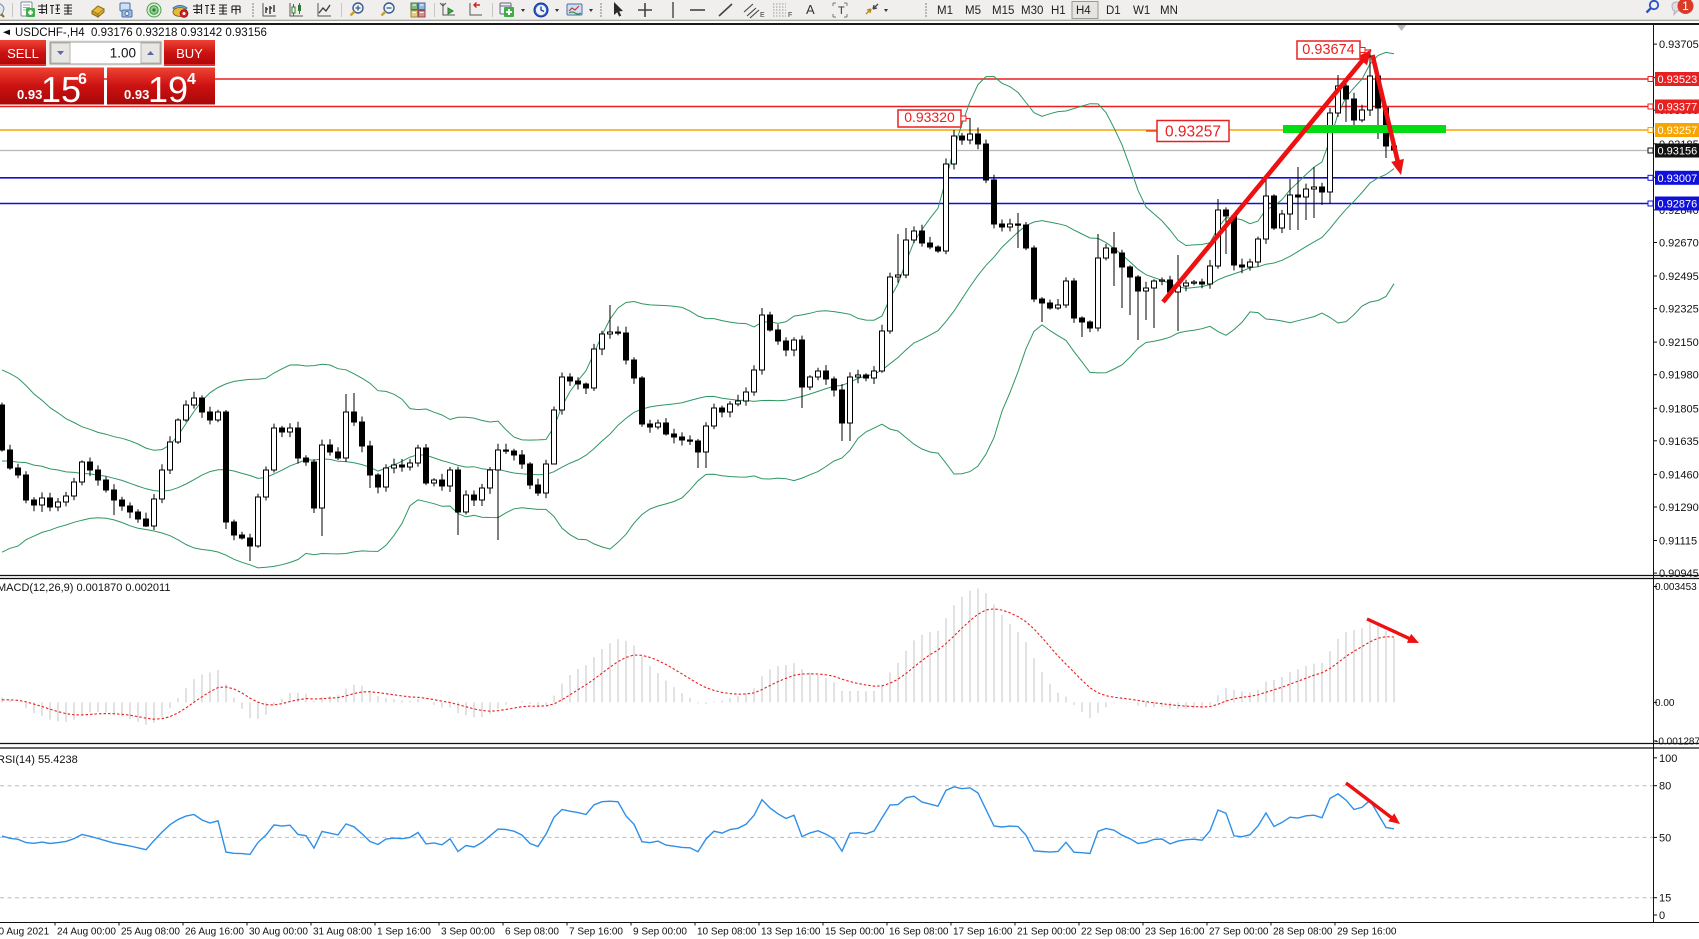 The height and width of the screenshot is (939, 1699). What do you see at coordinates (1678, 152) in the screenshot?
I see `svg-text: 0.93156` at bounding box center [1678, 152].